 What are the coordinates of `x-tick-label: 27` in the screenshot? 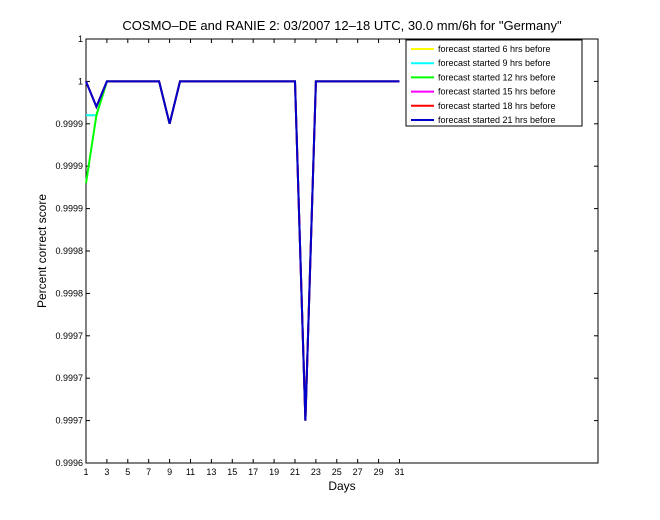 It's located at (358, 472).